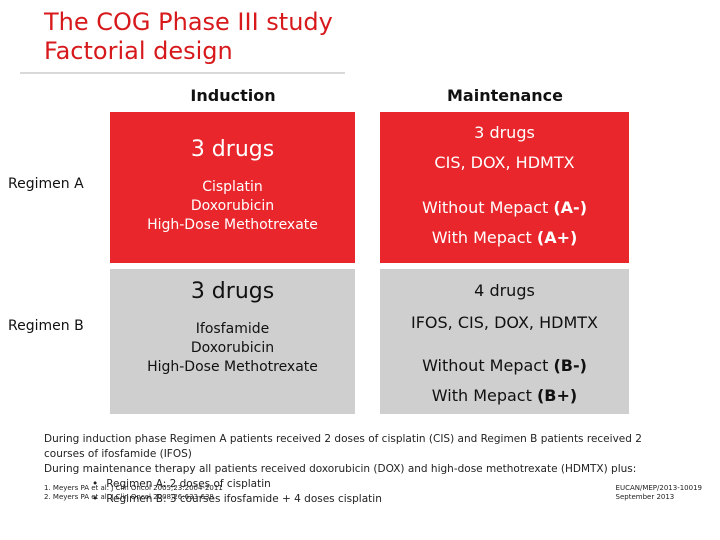 This screenshot has width=720, height=540. What do you see at coordinates (557, 237) in the screenshot?
I see `regimen-a-code-2: (A+)` at bounding box center [557, 237].